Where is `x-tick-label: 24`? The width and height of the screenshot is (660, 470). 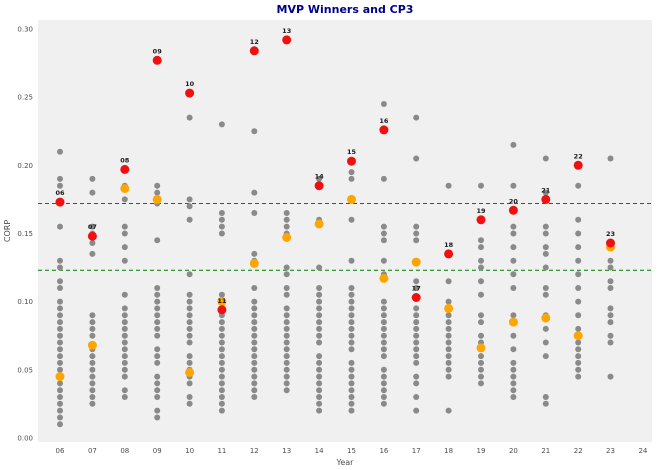 x-tick-label: 24 is located at coordinates (642, 451).